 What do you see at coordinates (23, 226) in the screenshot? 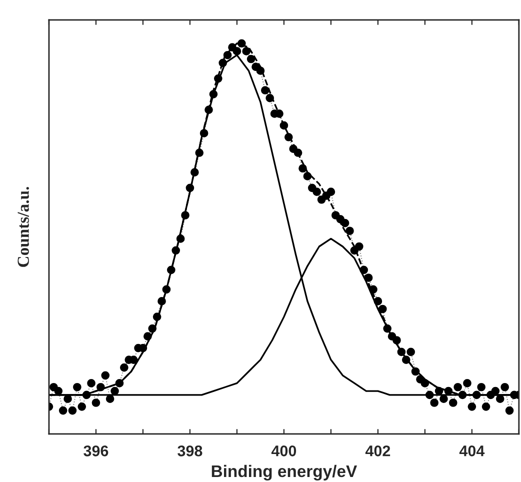
I see `y-axis-title: Counts/a.u.` at bounding box center [23, 226].